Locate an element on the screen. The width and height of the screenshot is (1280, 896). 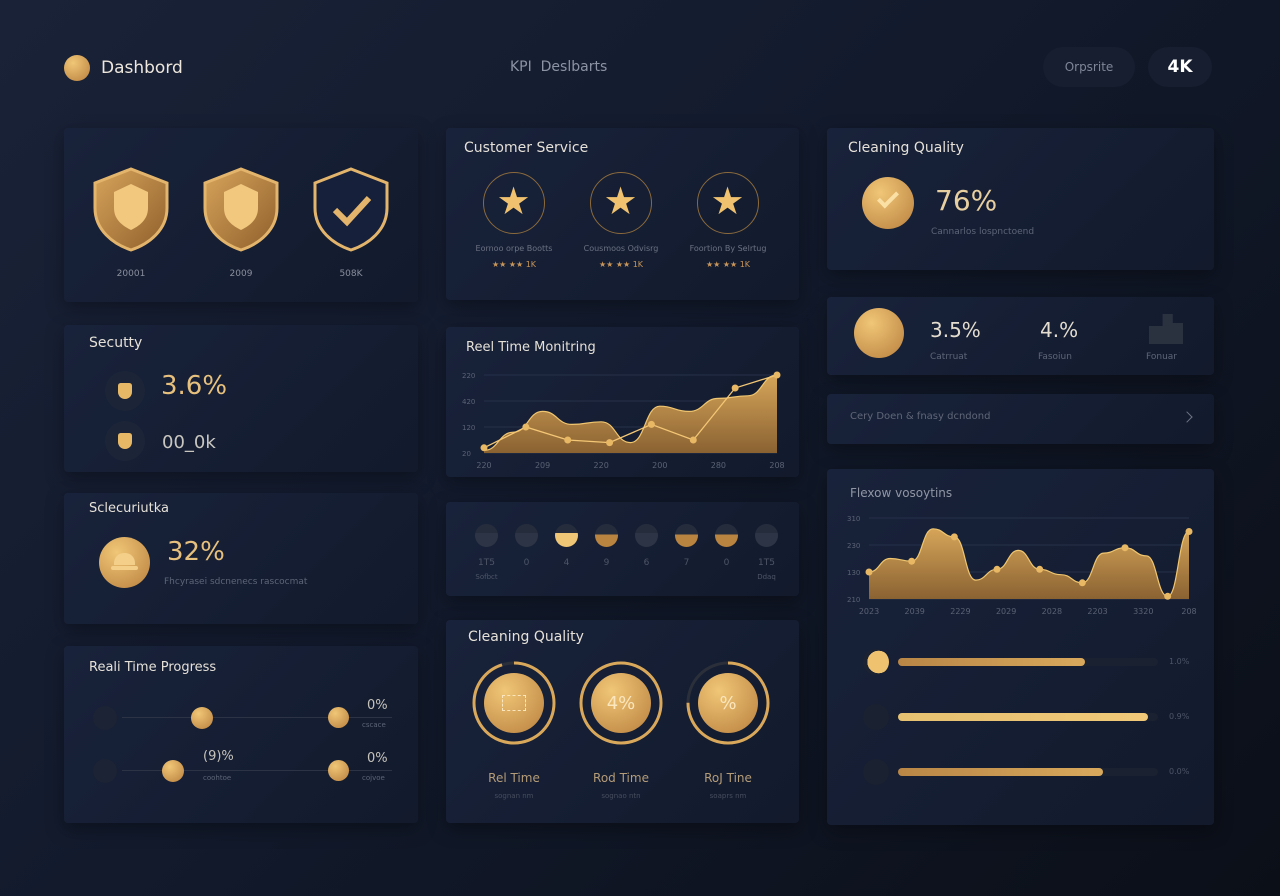
ring-center: % is located at coordinates (728, 703).